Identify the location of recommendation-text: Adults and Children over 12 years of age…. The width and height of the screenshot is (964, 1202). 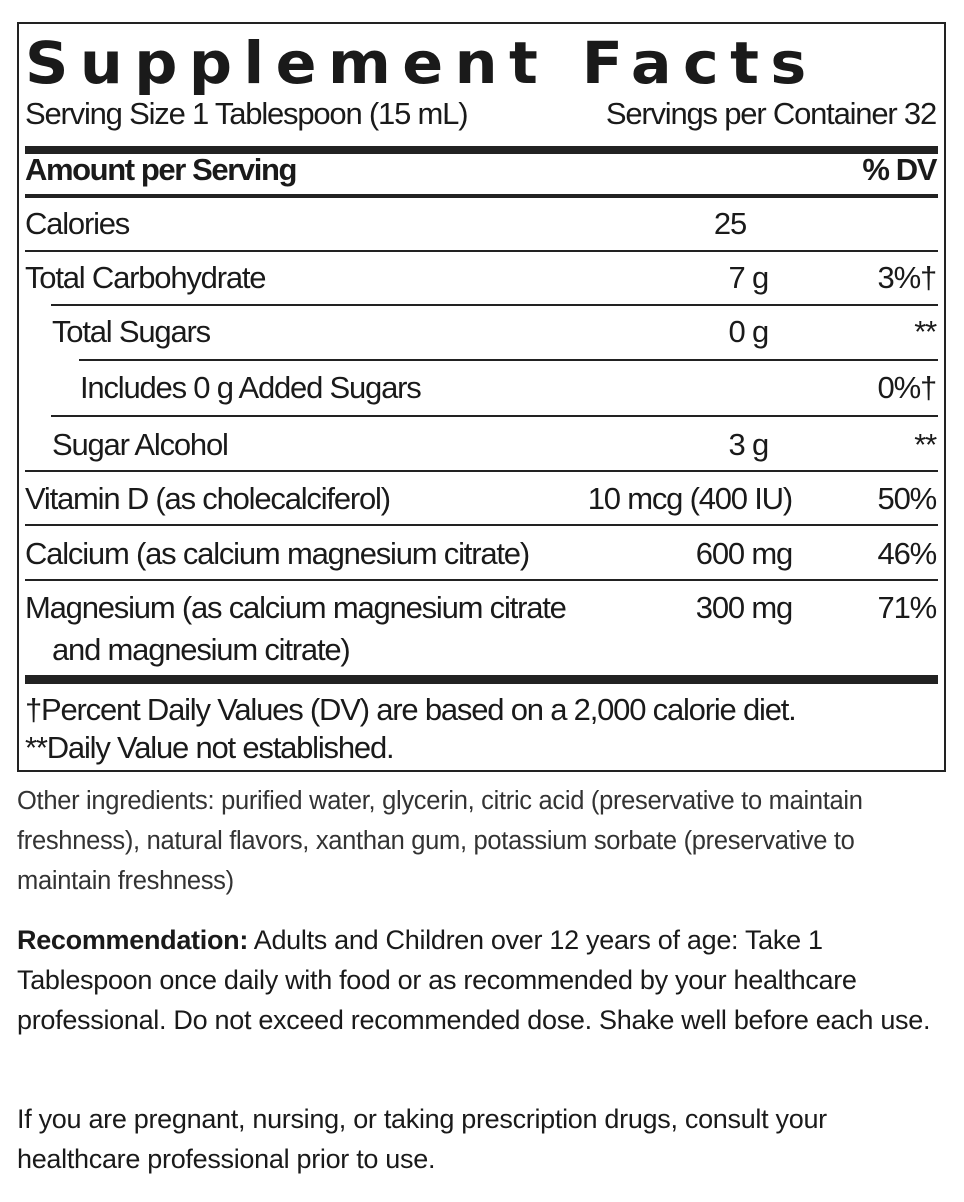
(474, 980).